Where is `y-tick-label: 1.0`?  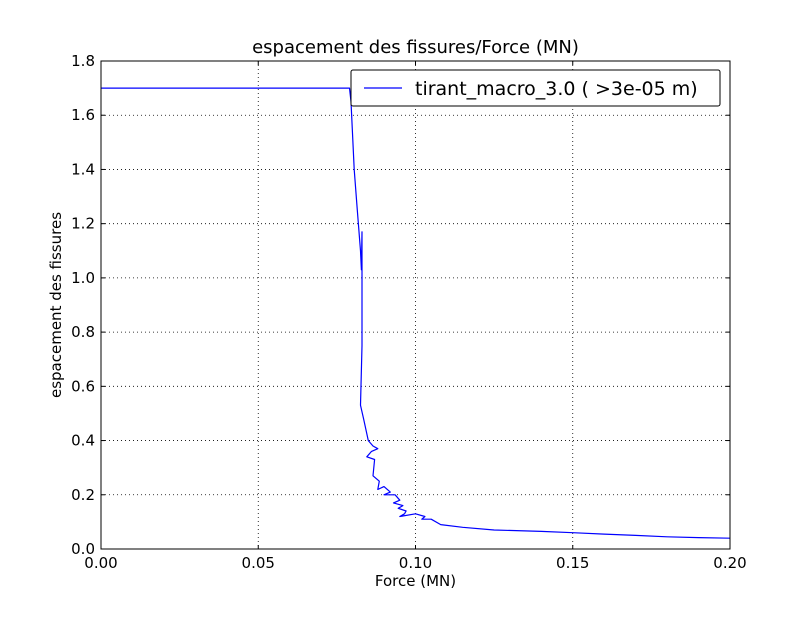
y-tick-label: 1.0 is located at coordinates (83, 278).